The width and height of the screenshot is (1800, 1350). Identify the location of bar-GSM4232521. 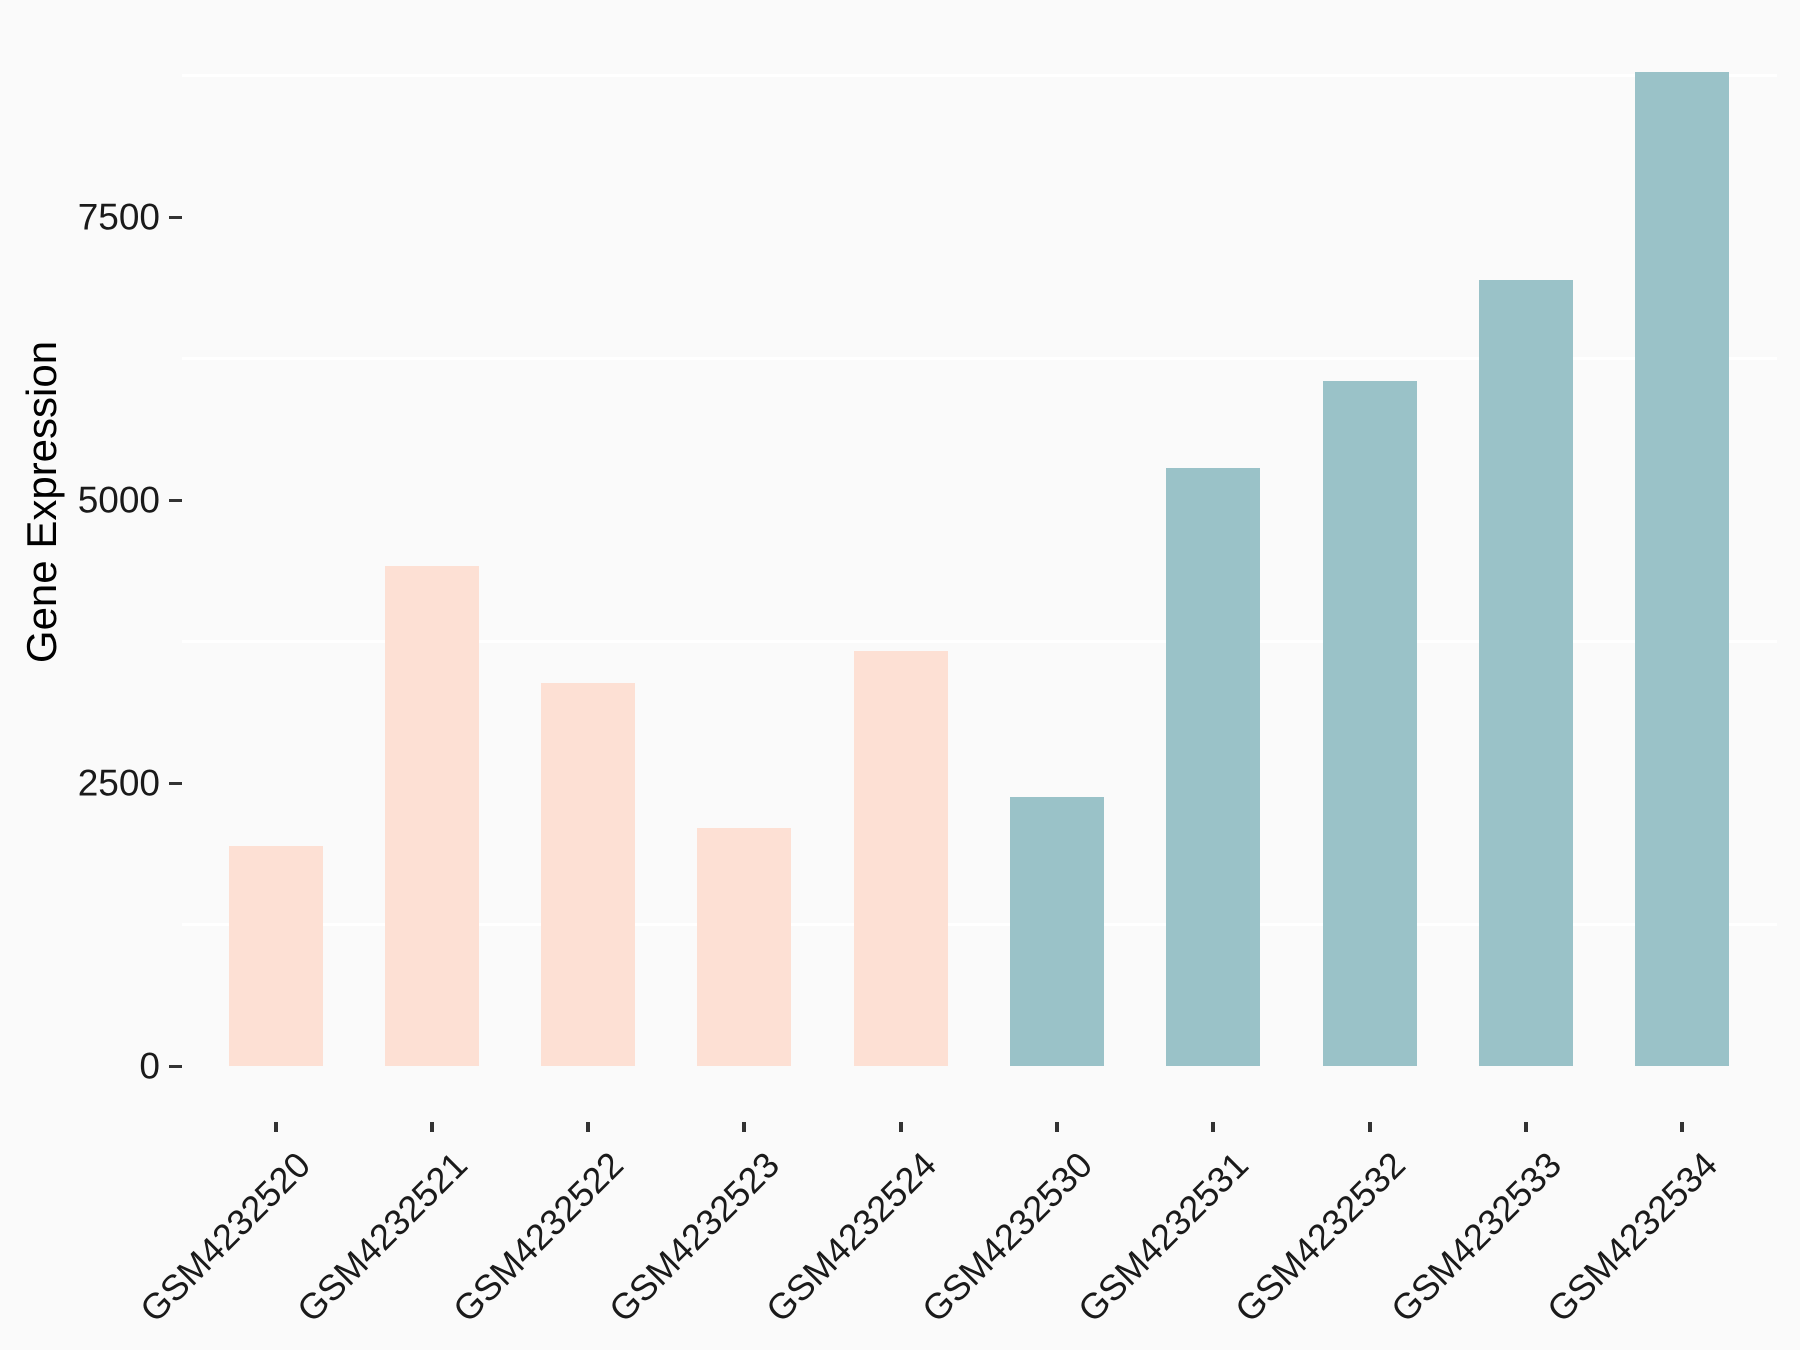
(431, 815).